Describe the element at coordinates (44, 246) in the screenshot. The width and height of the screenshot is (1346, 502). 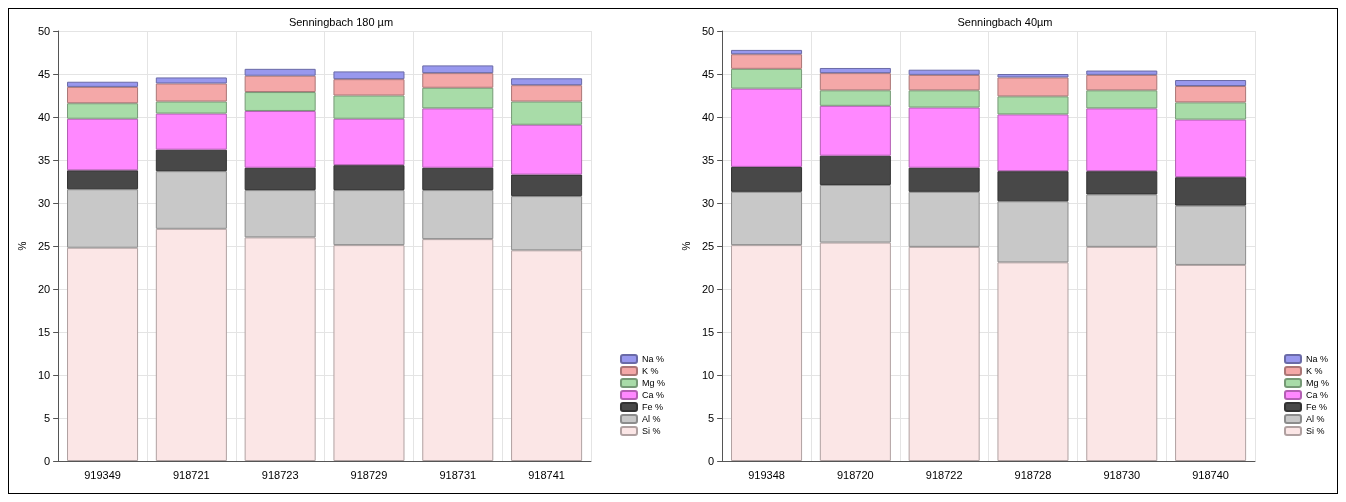
I see `y-tick-label: 25` at that location.